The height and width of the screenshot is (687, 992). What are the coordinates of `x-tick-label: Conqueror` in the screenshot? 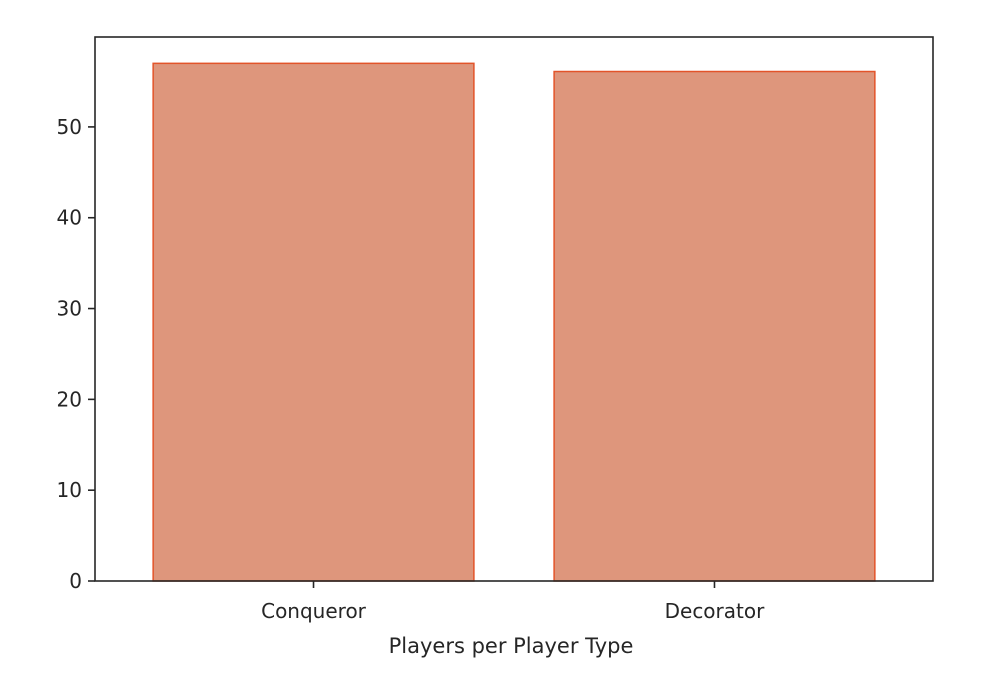 It's located at (314, 611).